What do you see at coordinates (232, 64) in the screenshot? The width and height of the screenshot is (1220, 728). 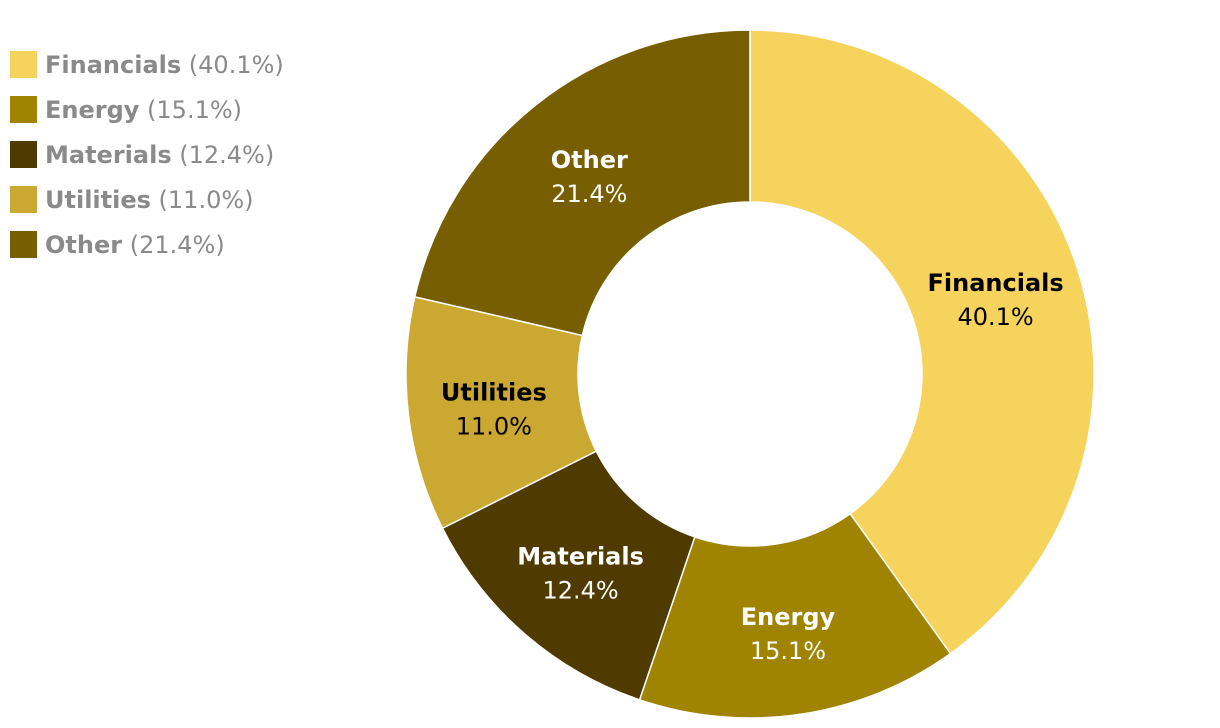 I see `legend-percent: (40.1%)` at bounding box center [232, 64].